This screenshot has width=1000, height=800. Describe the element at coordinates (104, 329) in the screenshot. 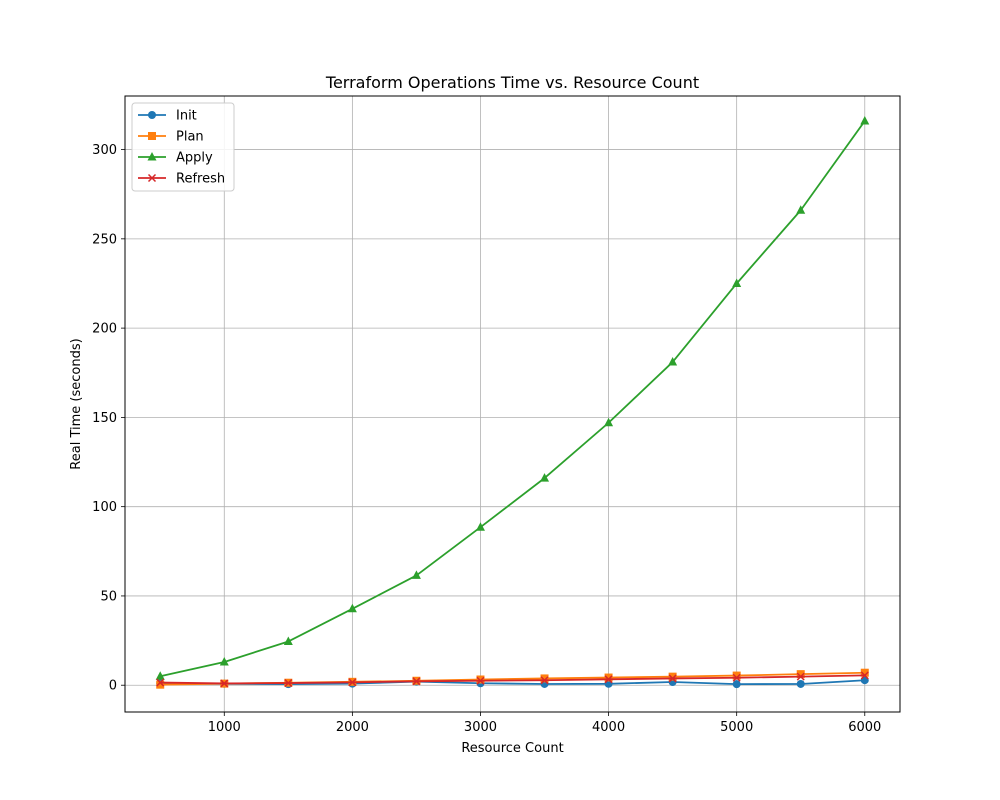

I see `y-tick-label: 200` at that location.